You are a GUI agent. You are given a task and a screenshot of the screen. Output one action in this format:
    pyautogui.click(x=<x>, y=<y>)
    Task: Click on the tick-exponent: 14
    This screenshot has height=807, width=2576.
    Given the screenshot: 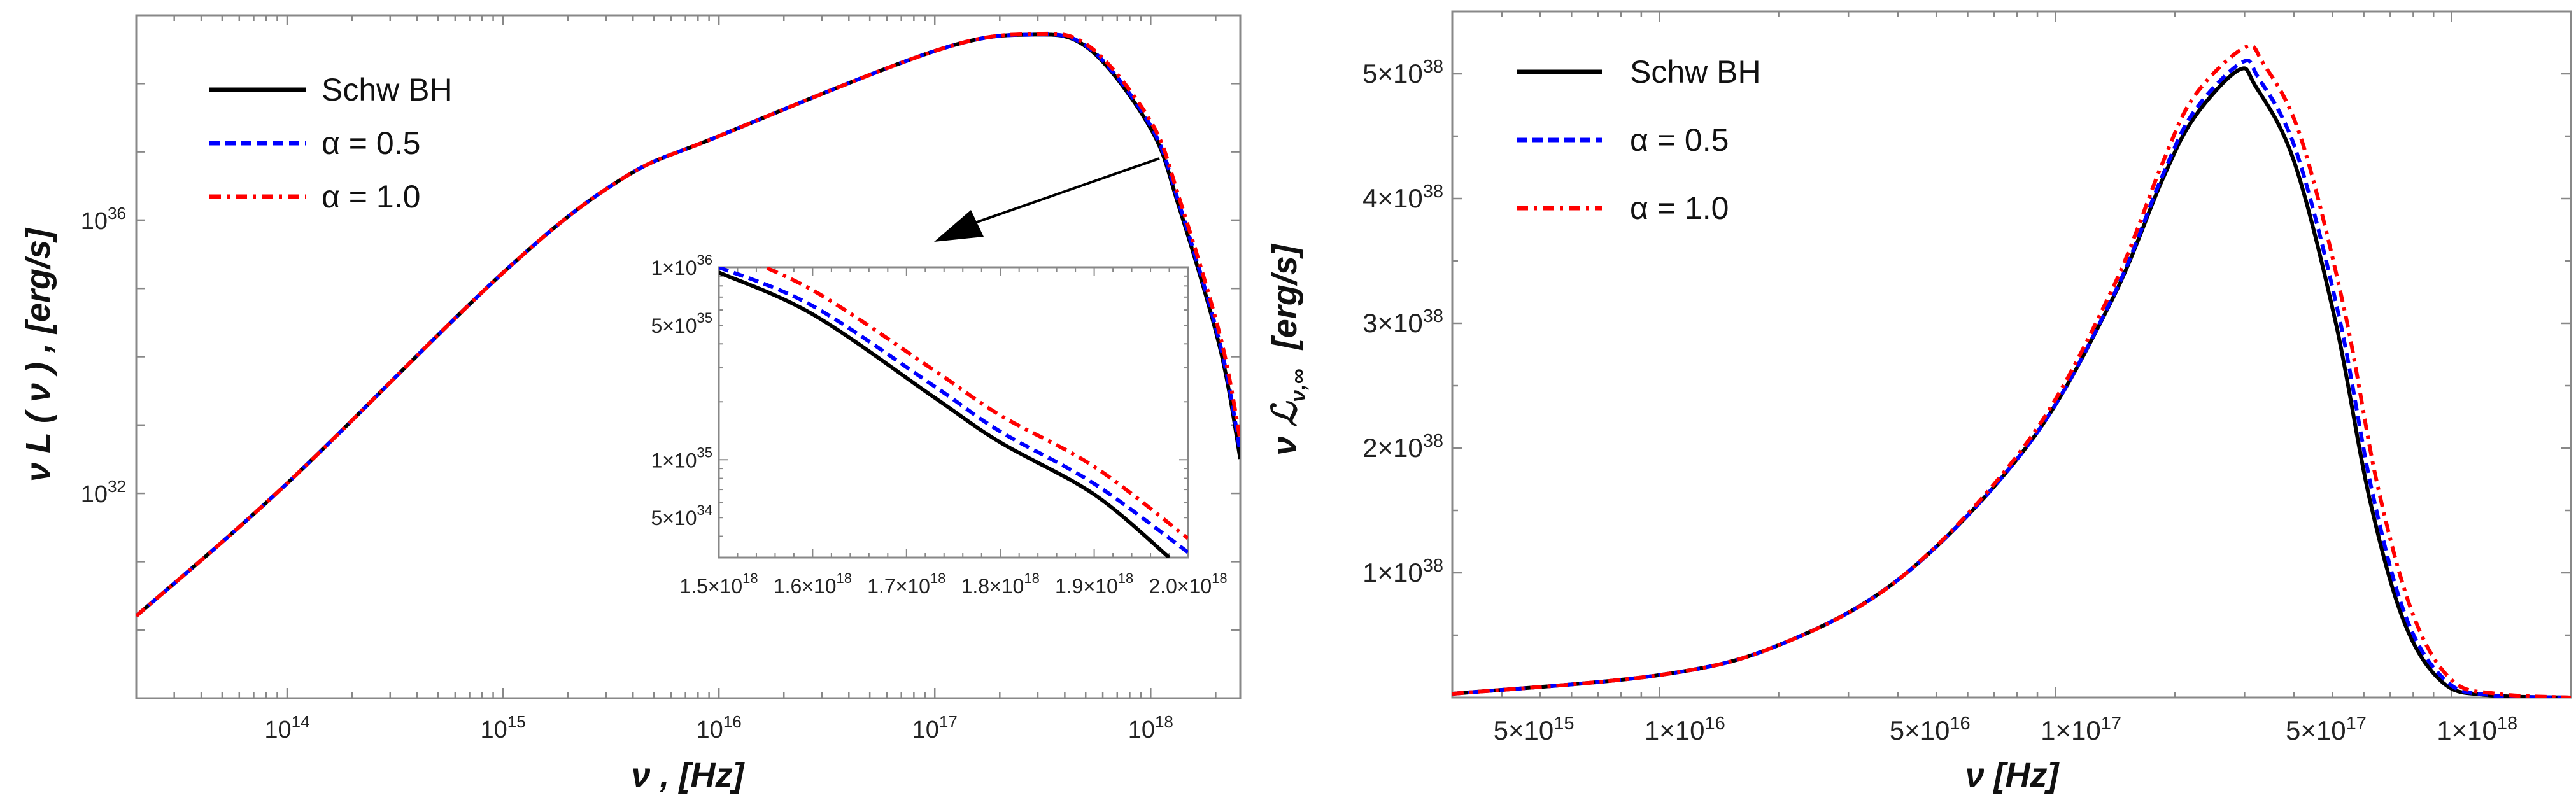 What is the action you would take?
    pyautogui.click(x=301, y=722)
    